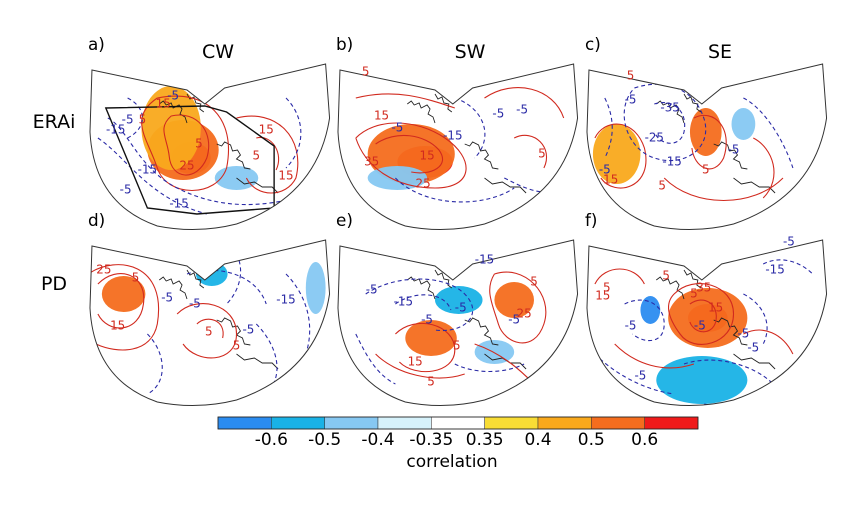 Image resolution: width=860 pixels, height=528 pixels. I want to click on region-box, so click(189, 160).